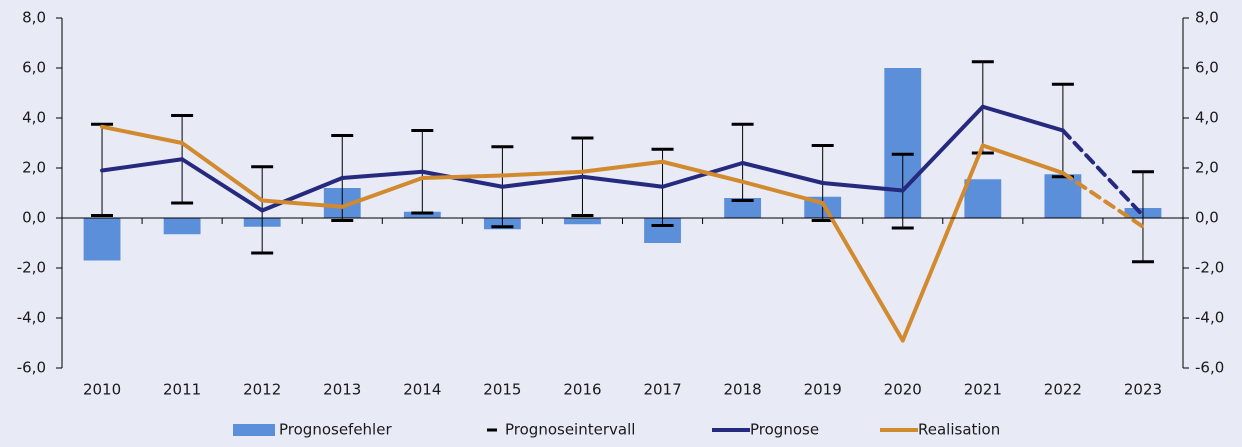  I want to click on x-tick-label: 2021, so click(983, 390).